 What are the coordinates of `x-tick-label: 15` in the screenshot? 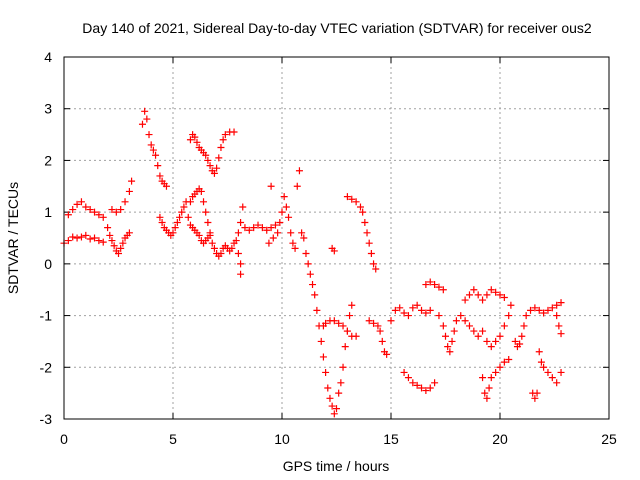 It's located at (391, 439).